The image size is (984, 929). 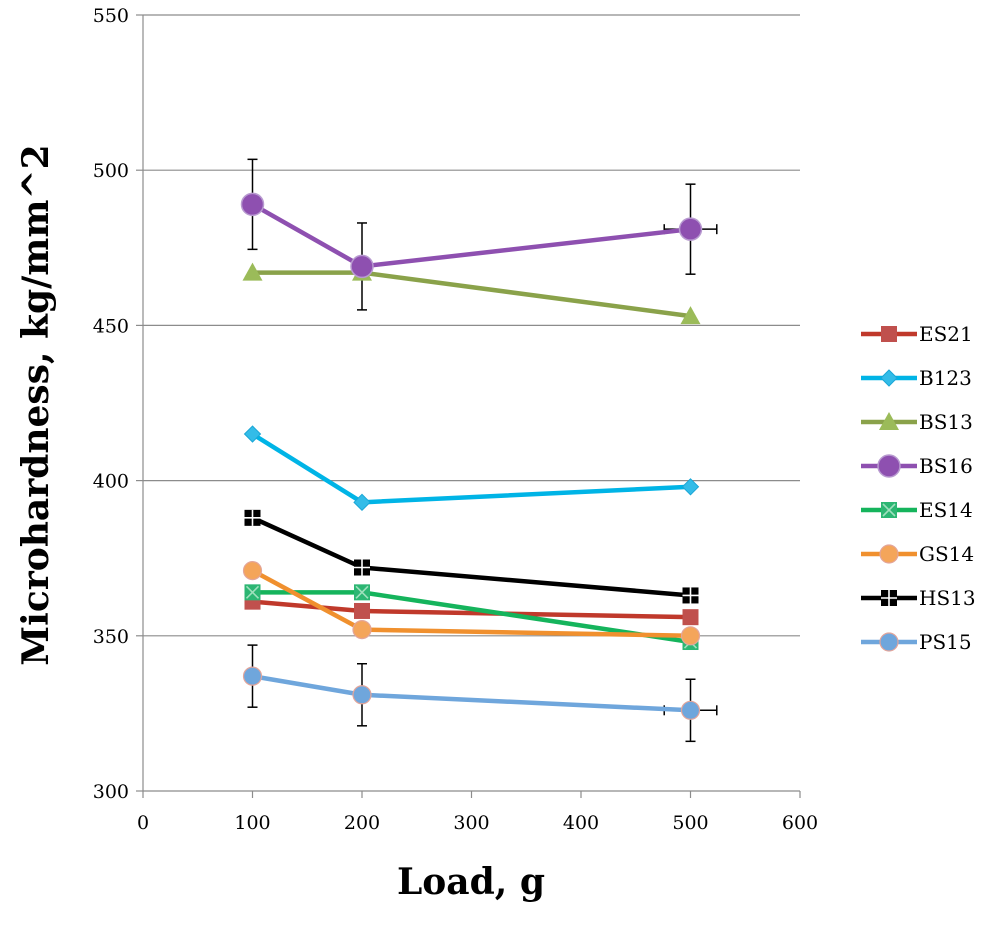 I want to click on legend: ES21 B123 BS13 BS16 ES14 GS14 HS13 PS15, so click(x=918, y=488).